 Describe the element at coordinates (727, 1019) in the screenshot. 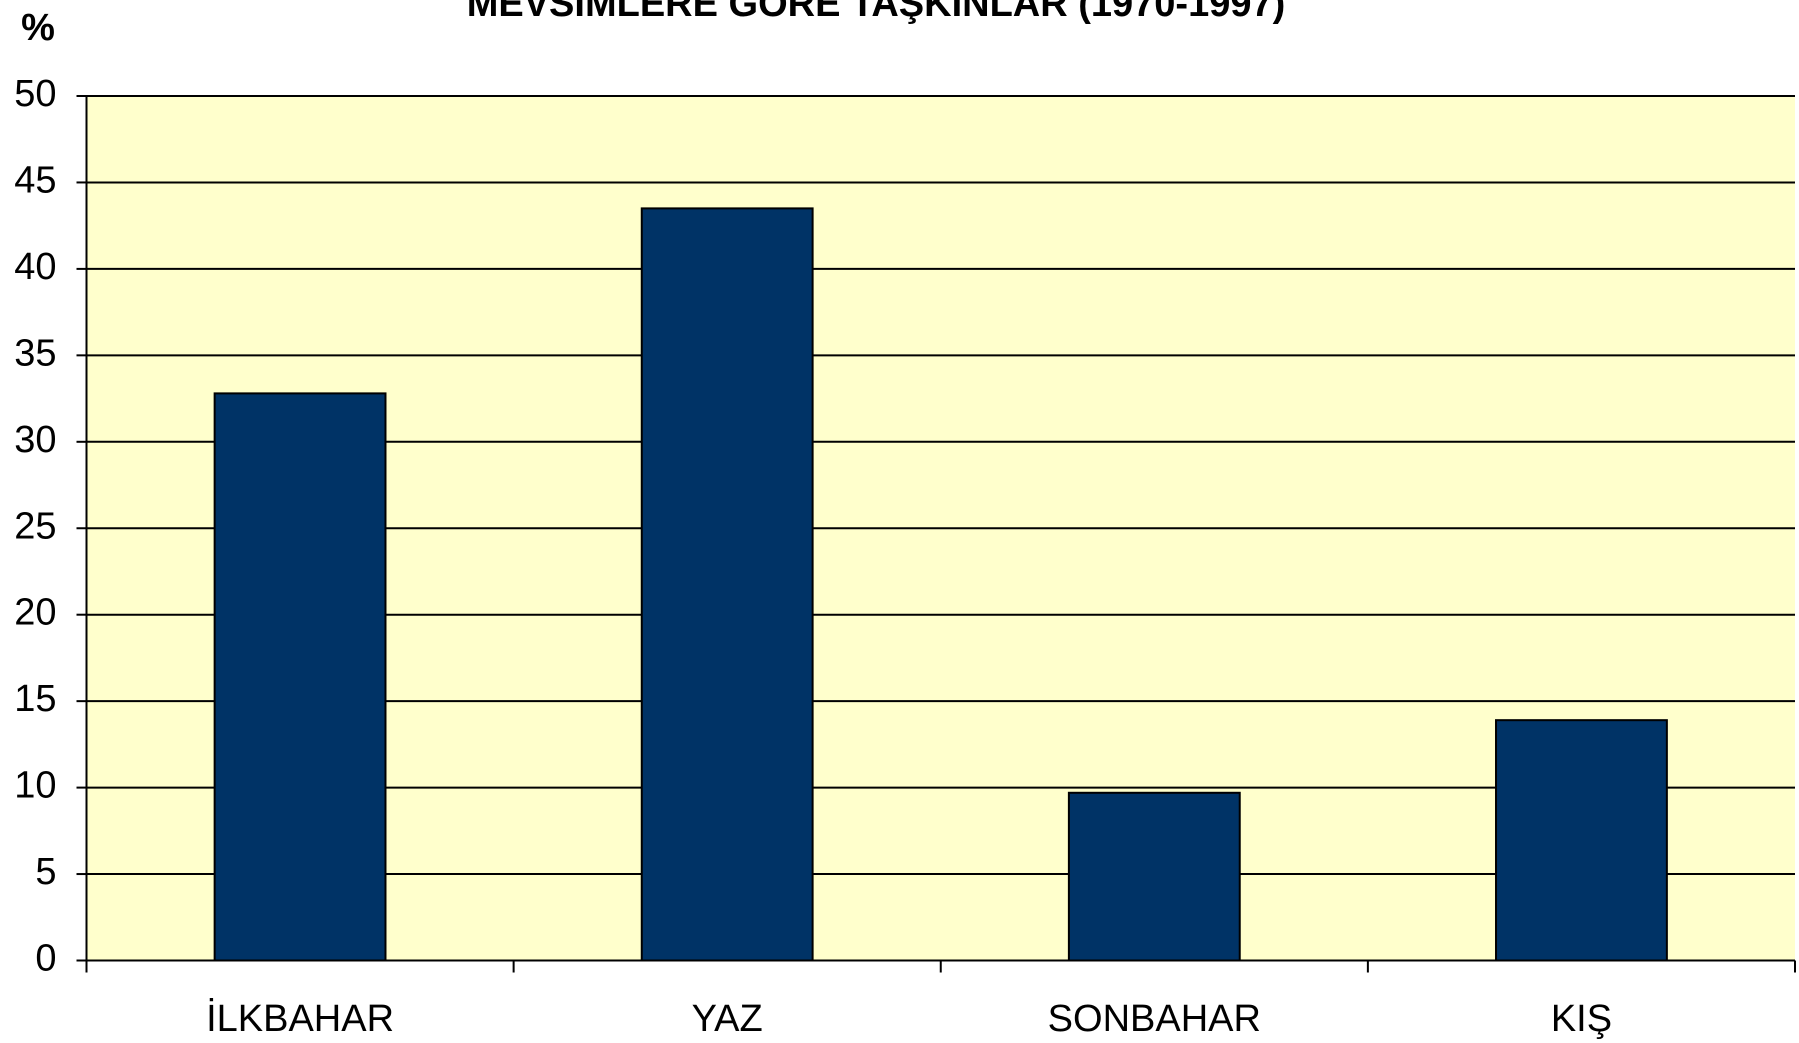

I see `x-tick-label: YAZ` at that location.